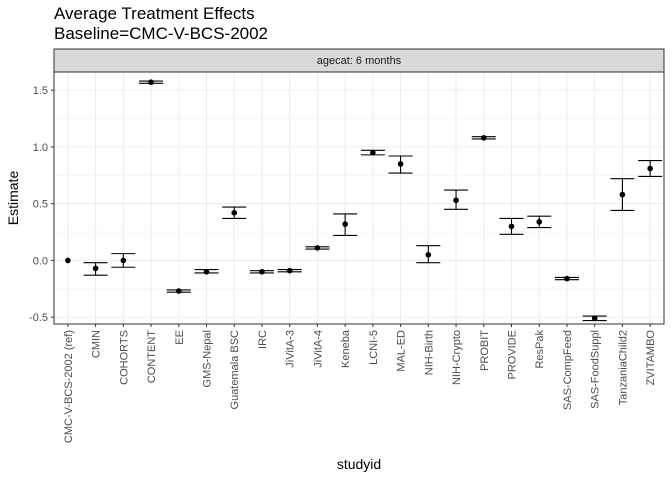 The height and width of the screenshot is (480, 672). What do you see at coordinates (568, 370) in the screenshot?
I see `x-tick-label: SAS-CompFeed` at bounding box center [568, 370].